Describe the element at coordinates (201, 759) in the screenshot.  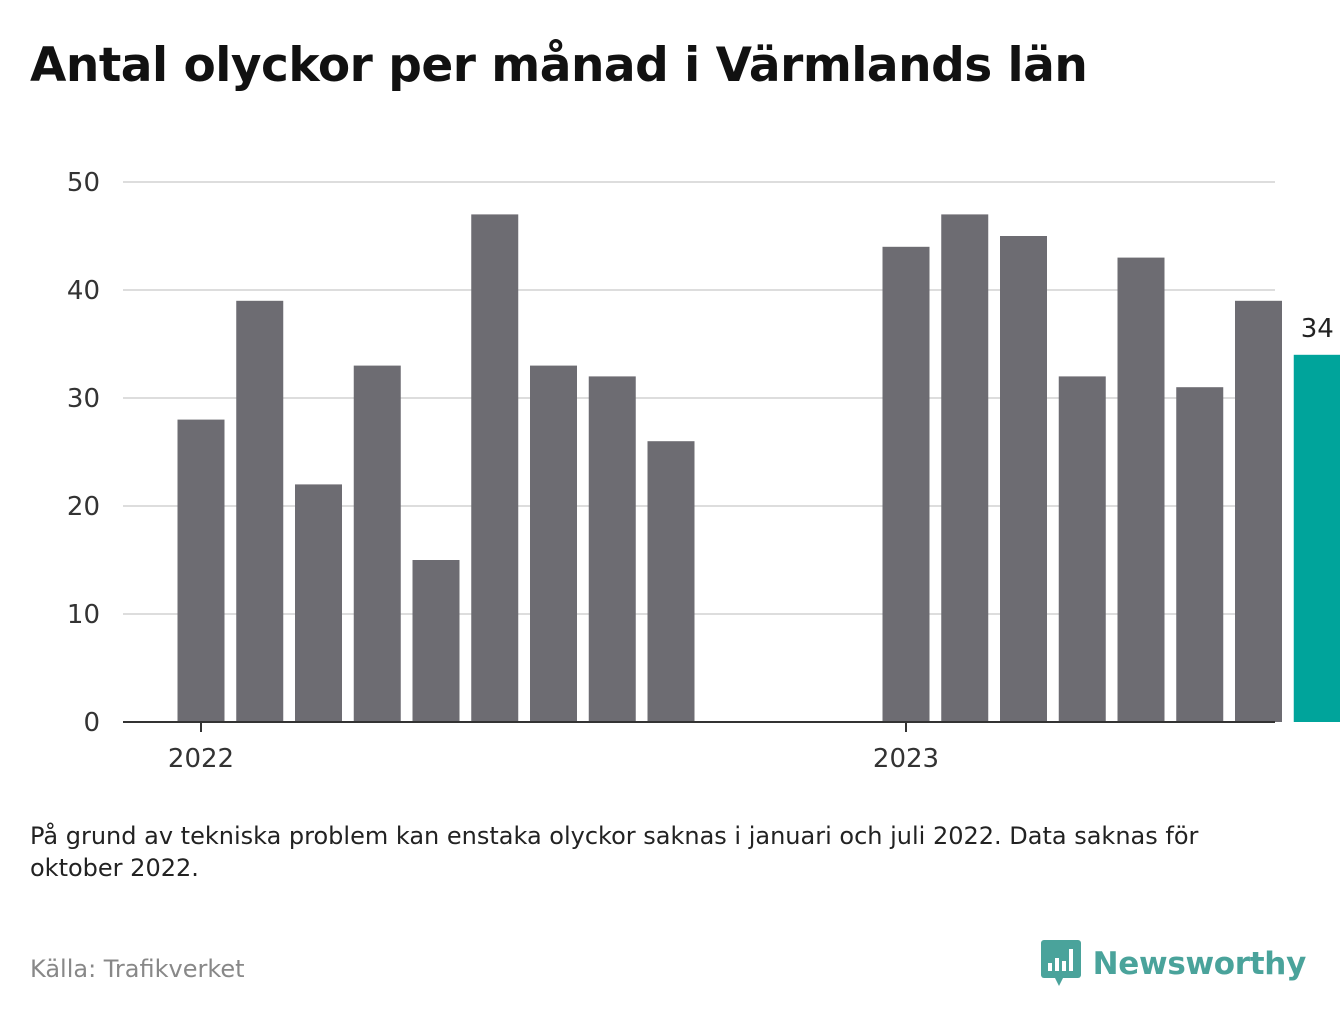
I see `x-tick-label: 2022` at that location.